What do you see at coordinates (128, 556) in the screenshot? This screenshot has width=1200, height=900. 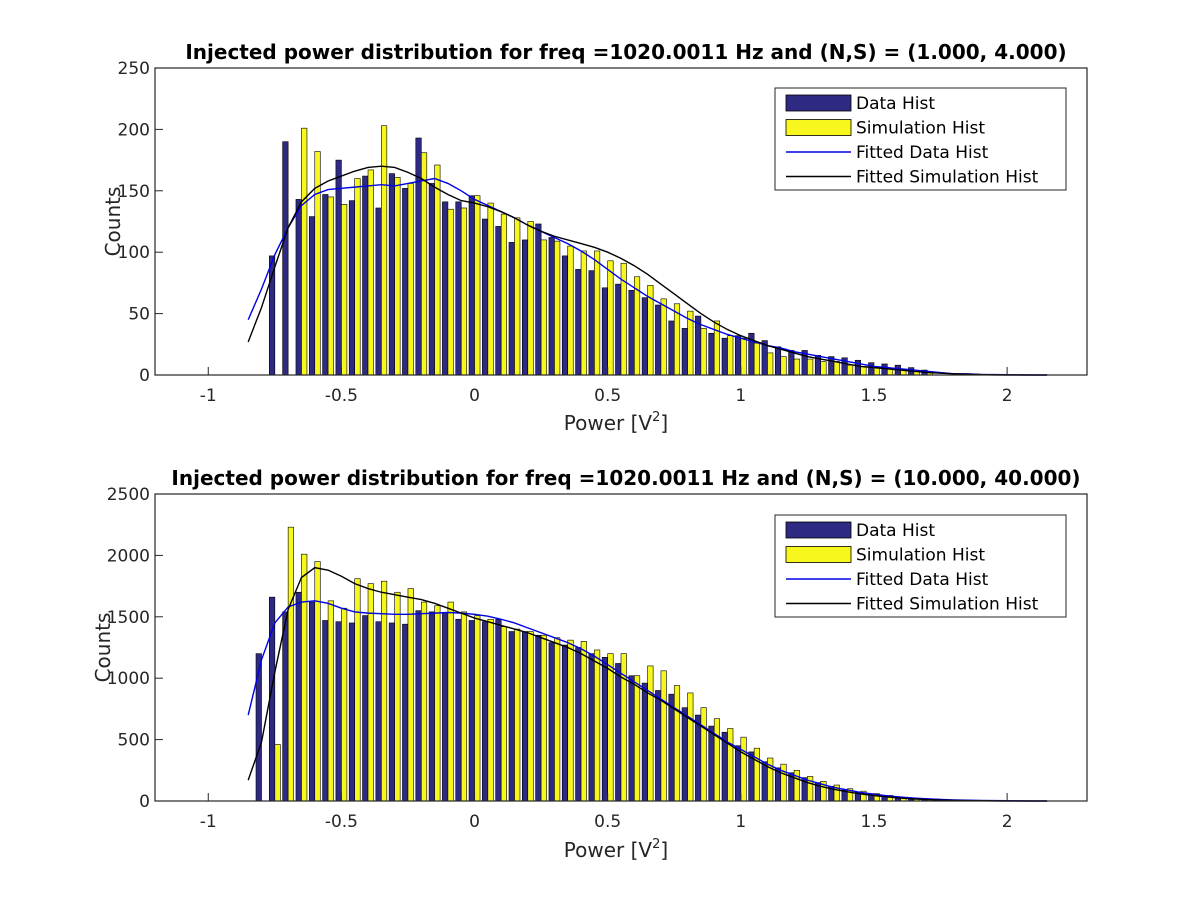 I see `bottom-y-tick-label: 2000` at bounding box center [128, 556].